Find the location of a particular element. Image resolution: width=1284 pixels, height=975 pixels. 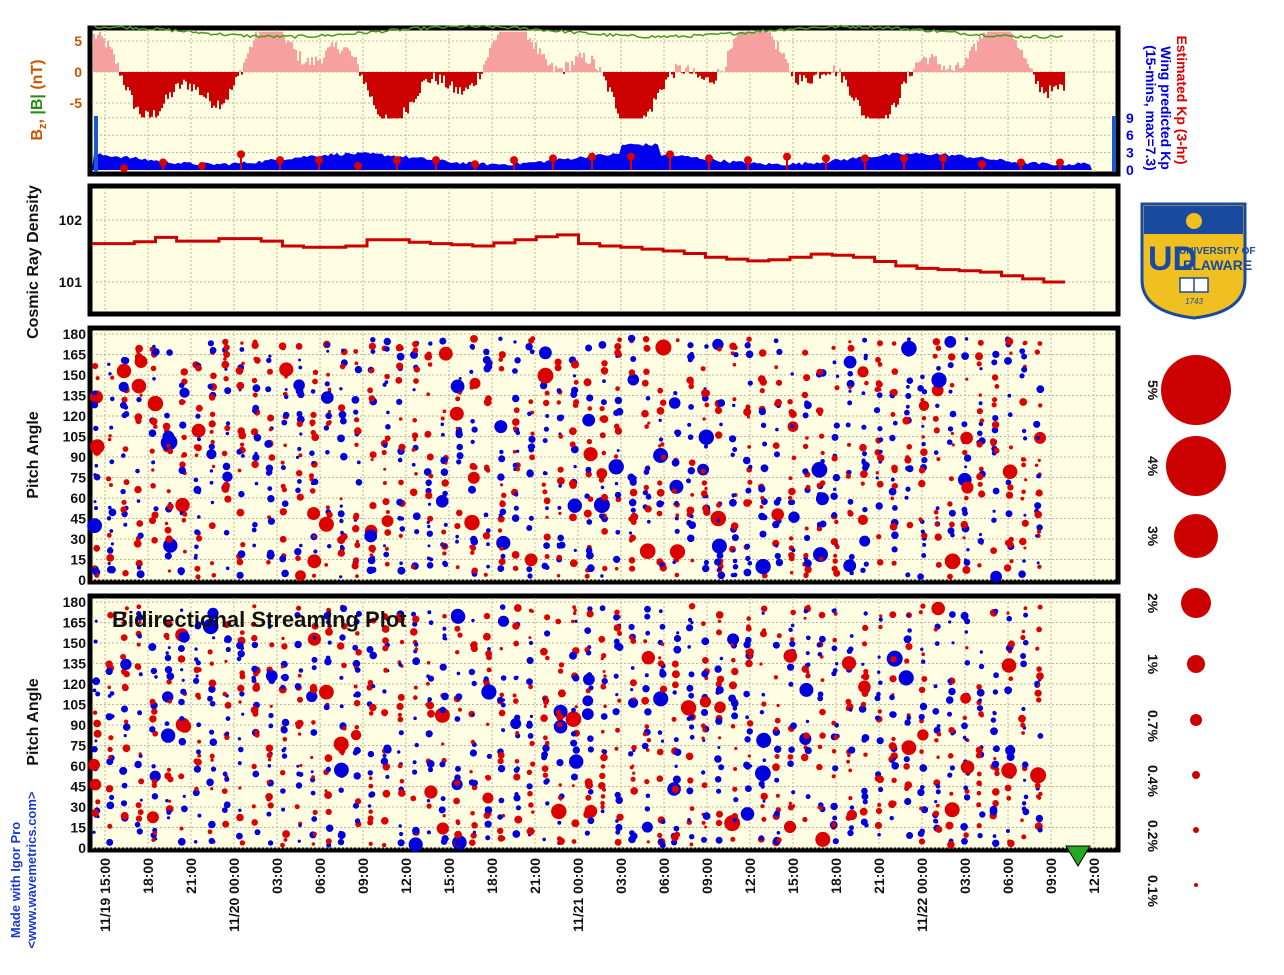

kp-estimated-label: Estimated Kp (3-hr) is located at coordinates (1182, 99).